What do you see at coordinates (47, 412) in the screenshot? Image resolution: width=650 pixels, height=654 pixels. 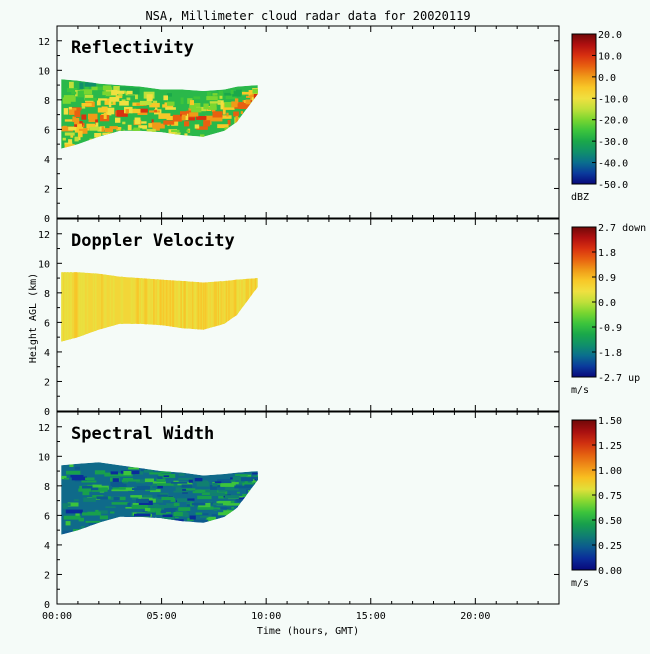 I see `y-tick-label: 0` at bounding box center [47, 412].